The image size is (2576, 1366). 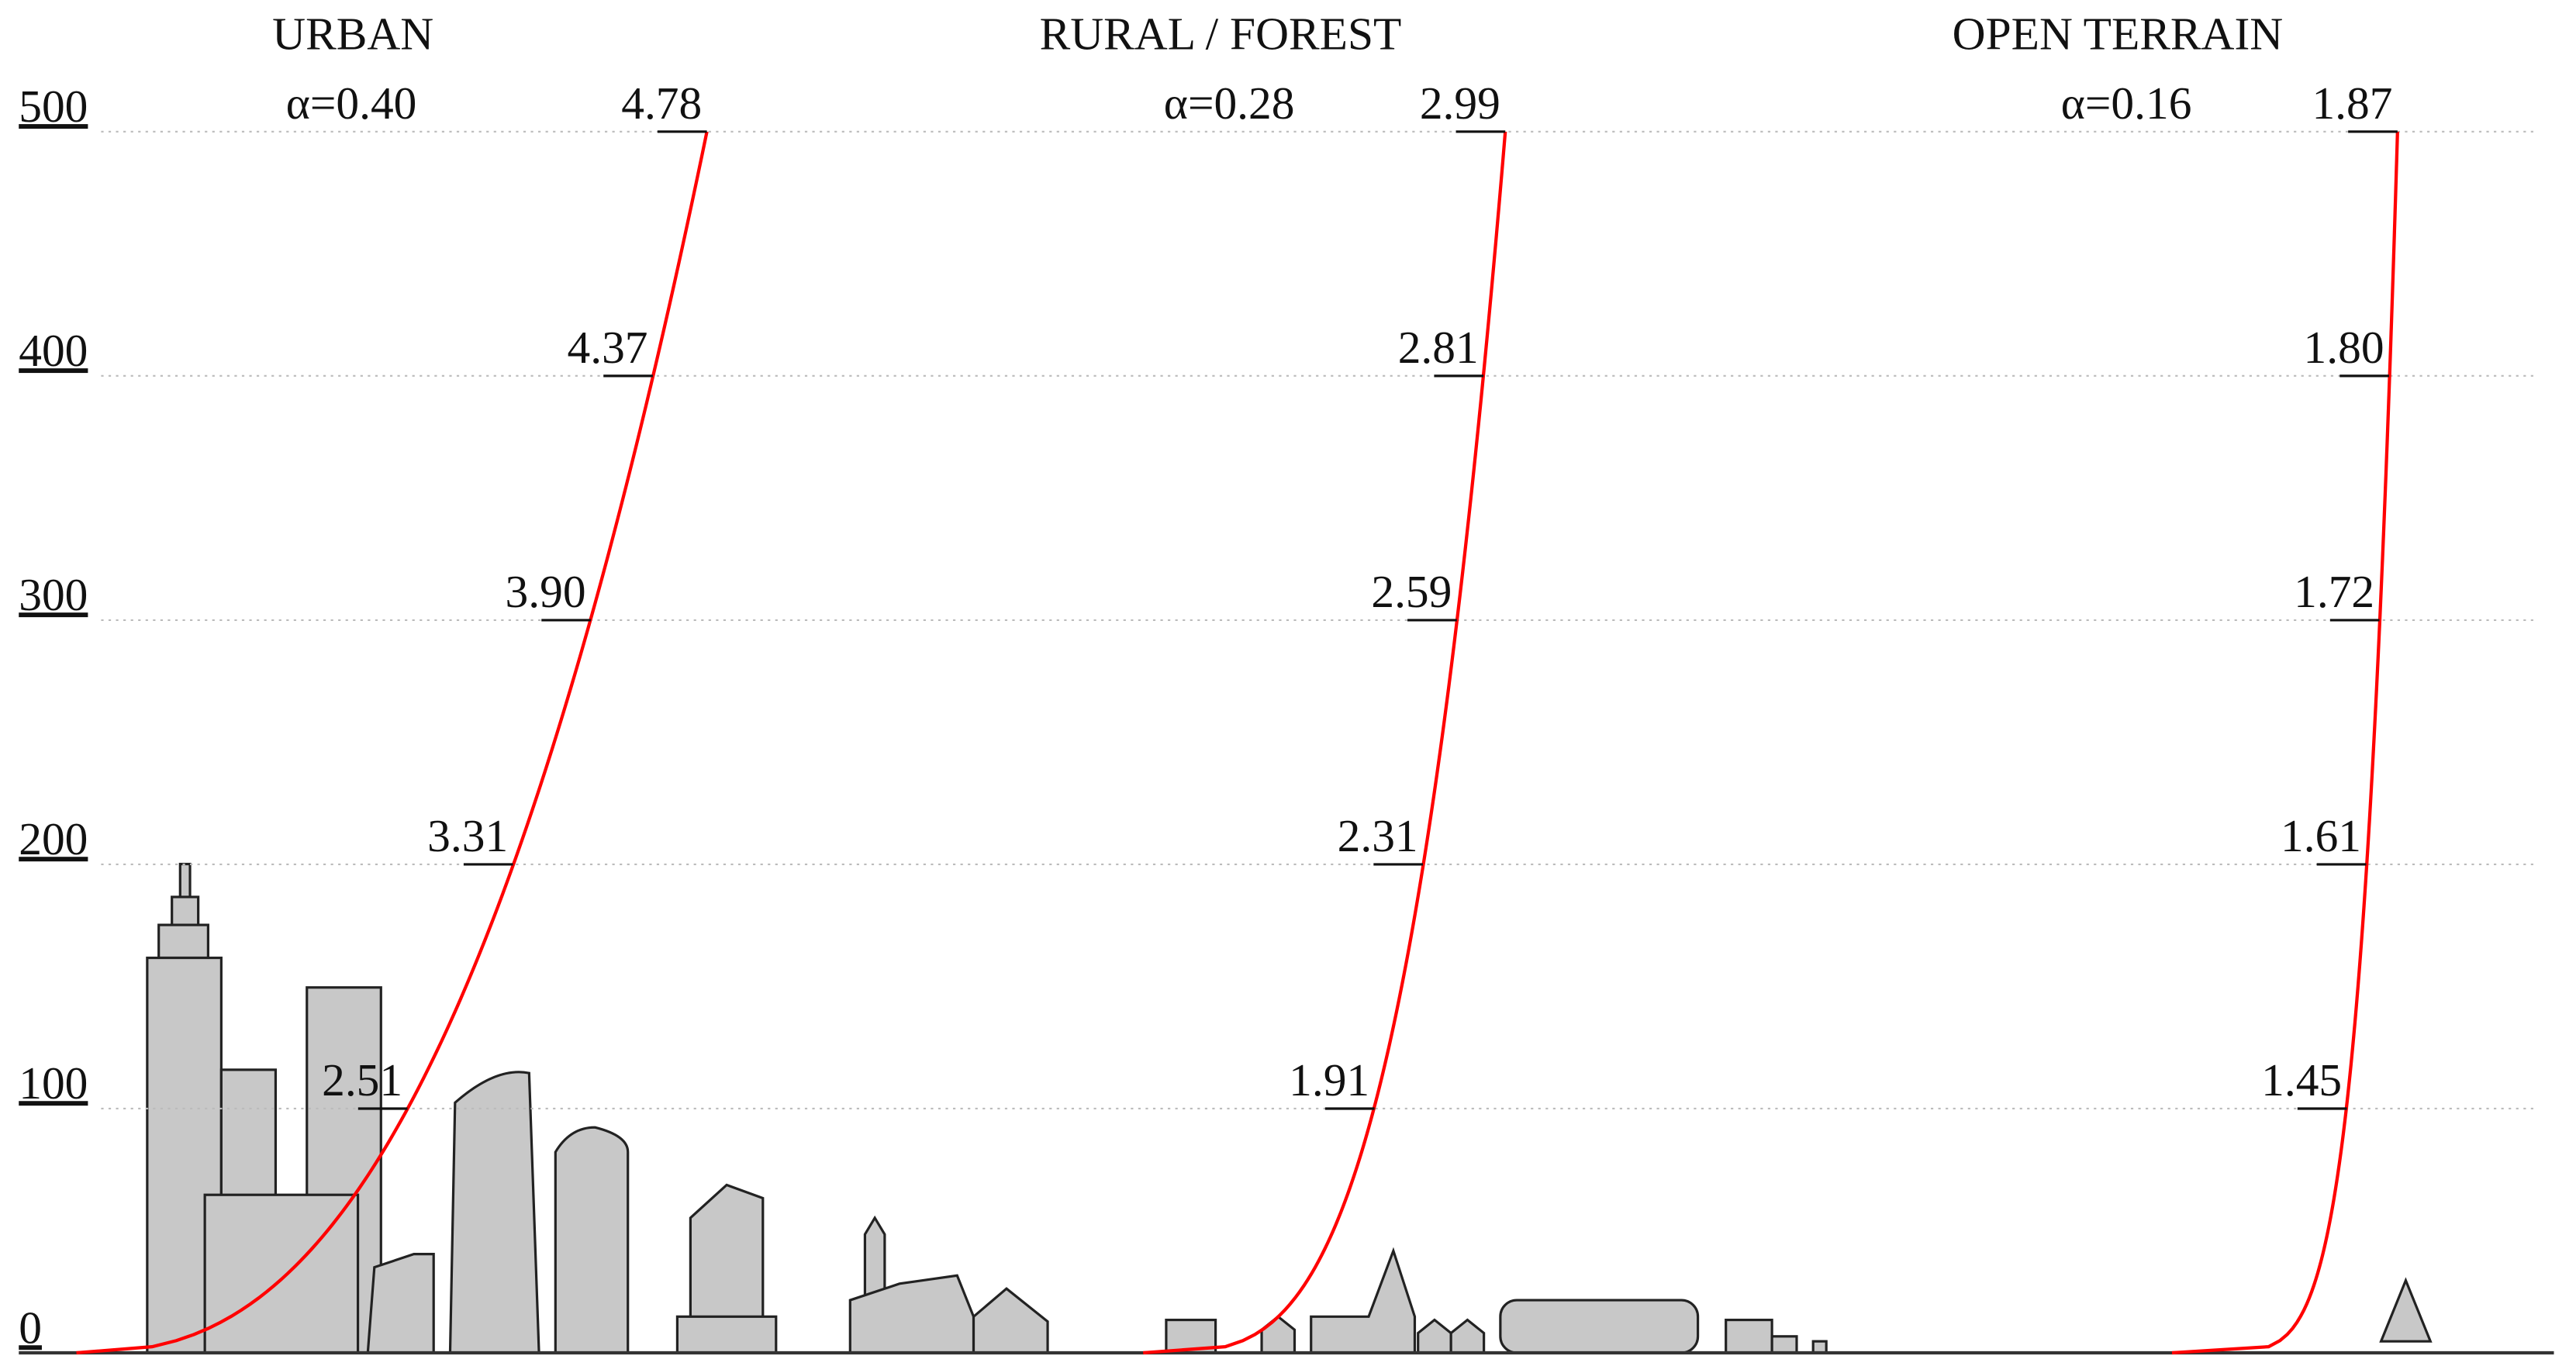 What do you see at coordinates (2352, 103) in the screenshot?
I see `value-label: 1.87` at bounding box center [2352, 103].